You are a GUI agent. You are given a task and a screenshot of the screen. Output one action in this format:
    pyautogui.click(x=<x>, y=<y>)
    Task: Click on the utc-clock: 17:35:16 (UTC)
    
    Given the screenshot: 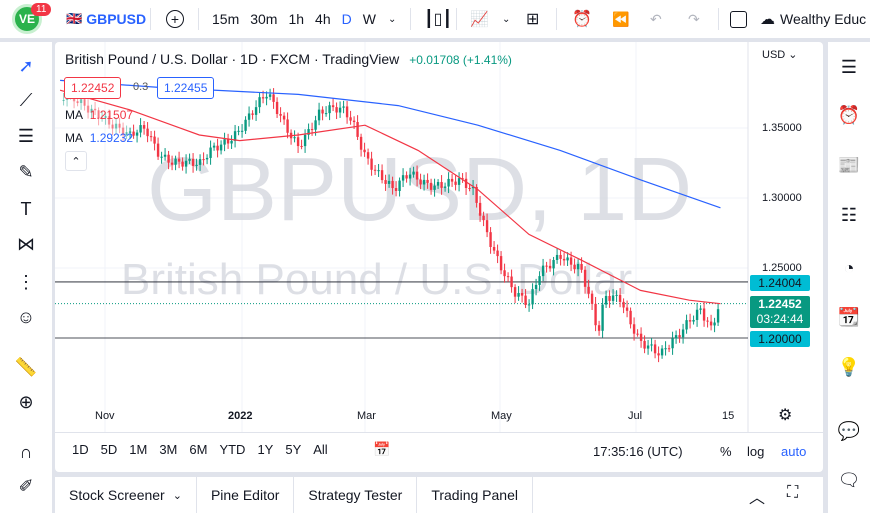 What is the action you would take?
    pyautogui.click(x=638, y=451)
    